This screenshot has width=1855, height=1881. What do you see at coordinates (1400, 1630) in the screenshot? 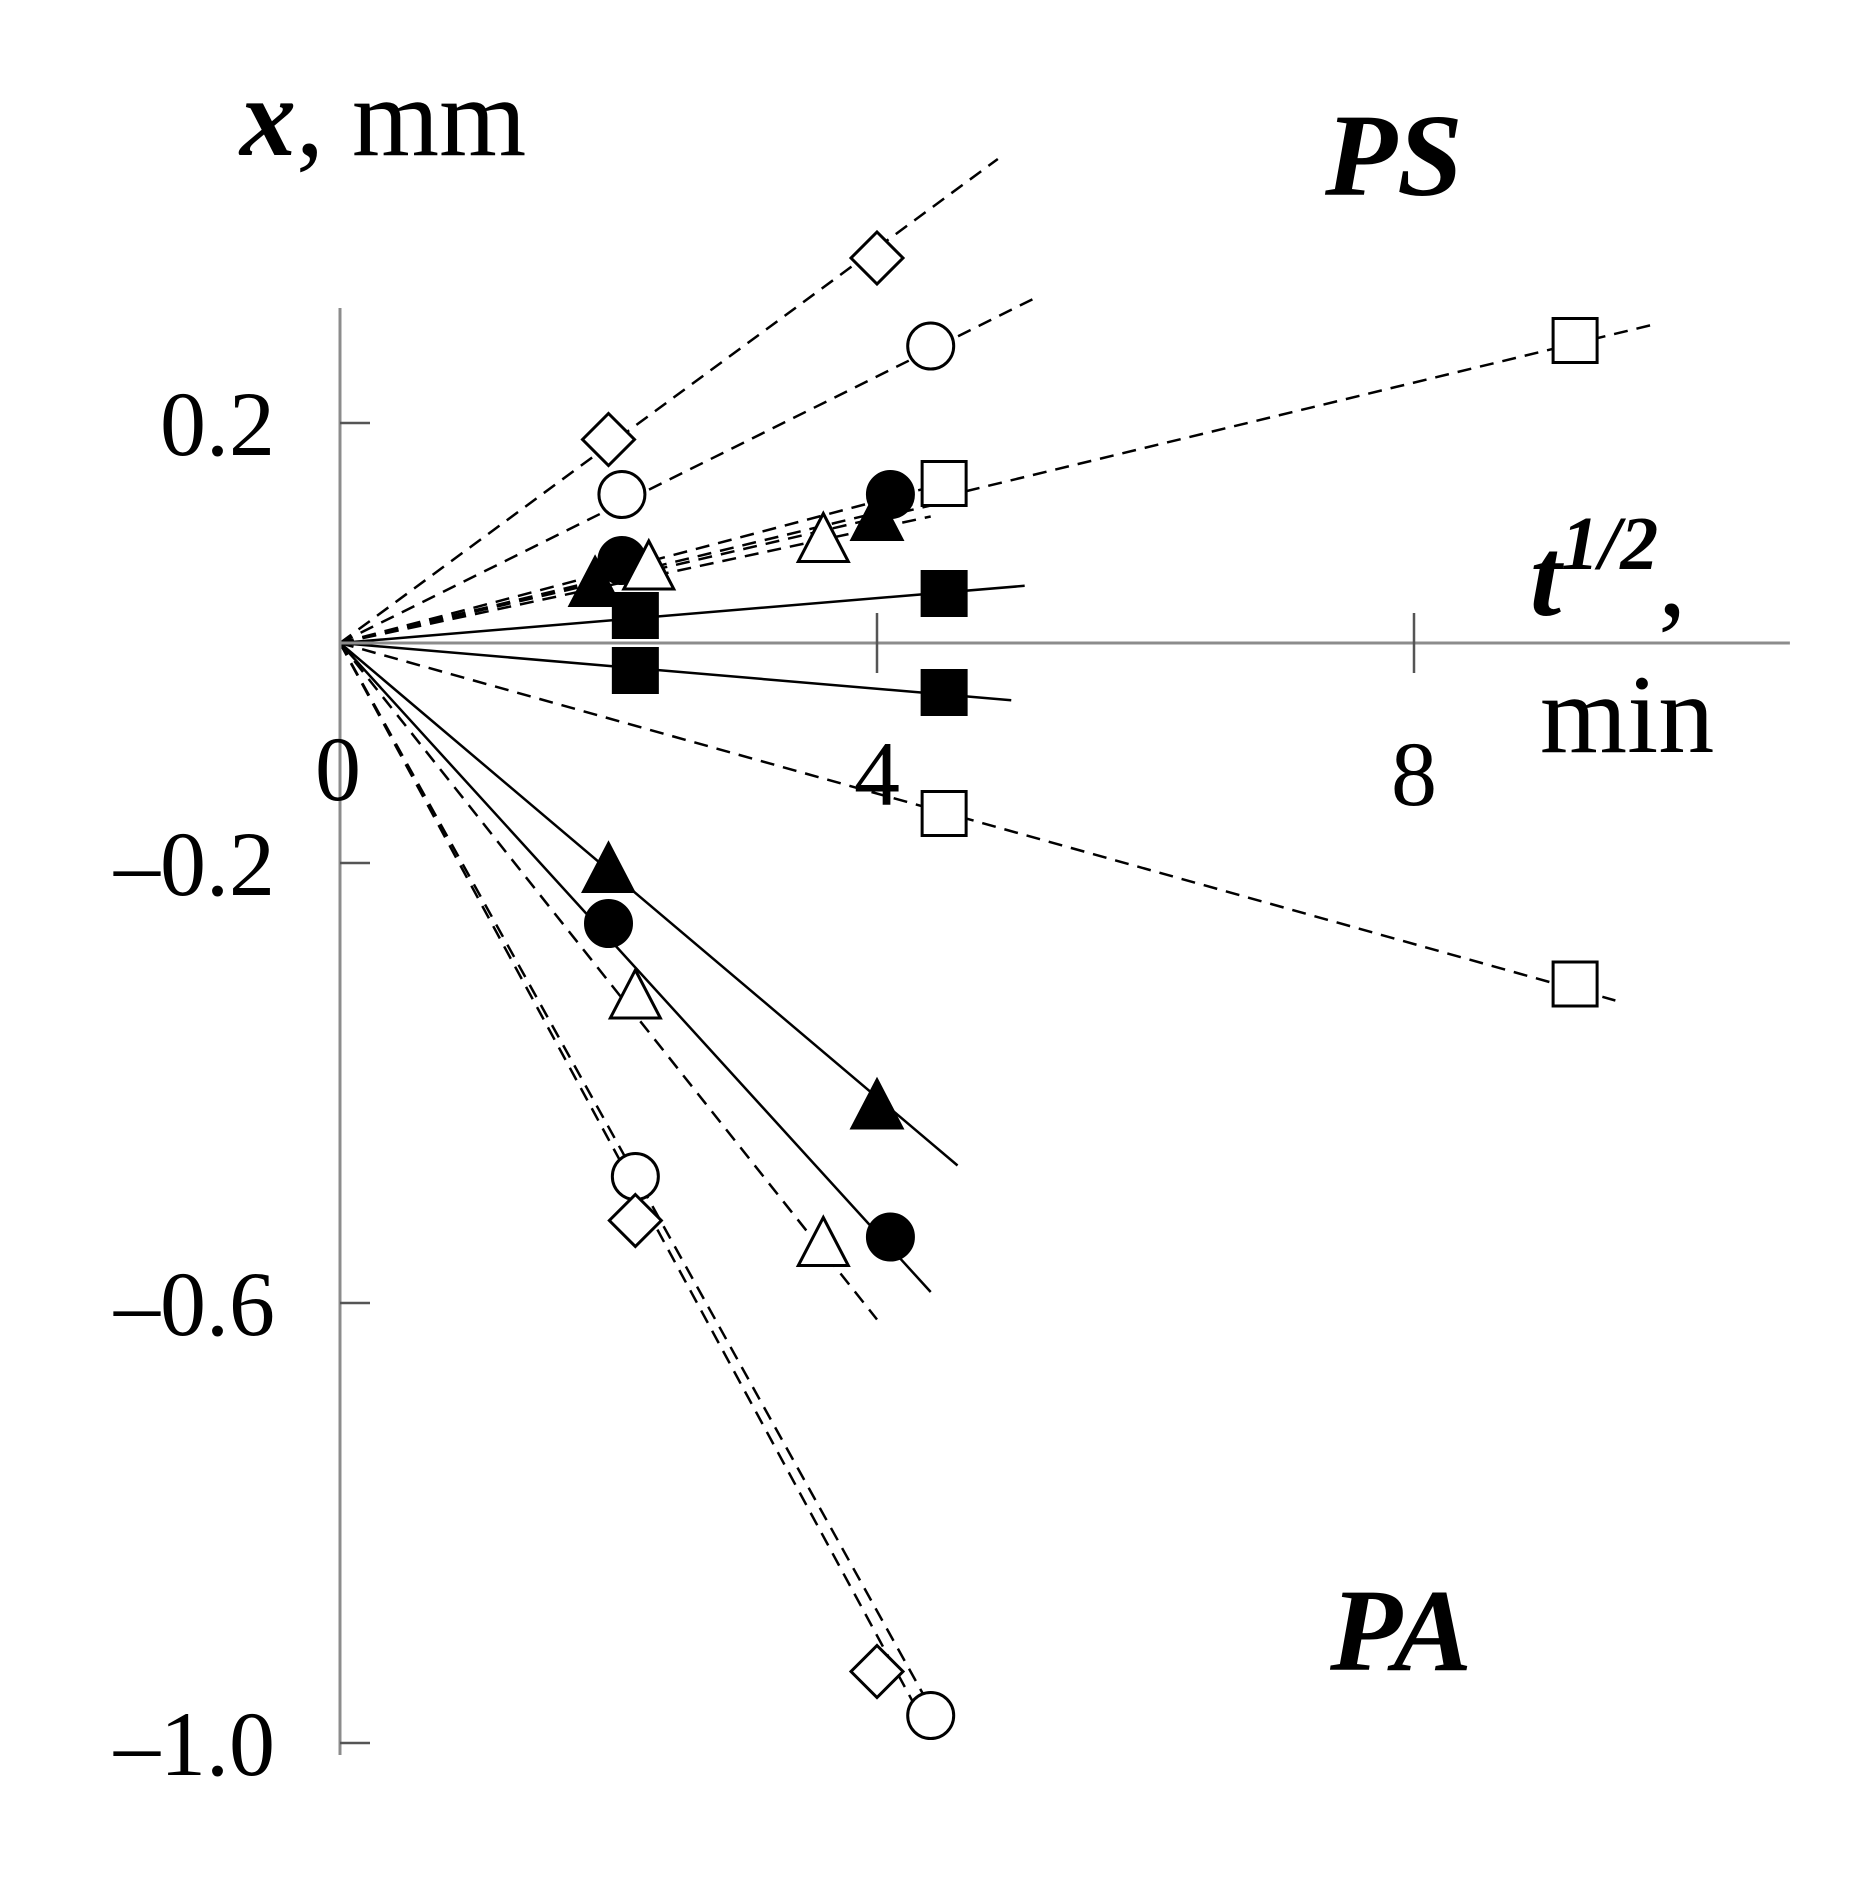
I see `region-label-pa: PA` at bounding box center [1400, 1630].